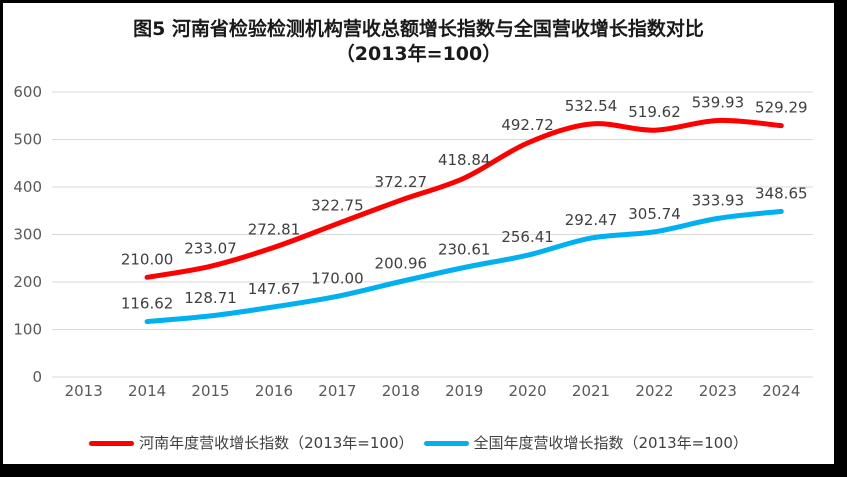  I want to click on x-tick-label: 2024, so click(781, 391).